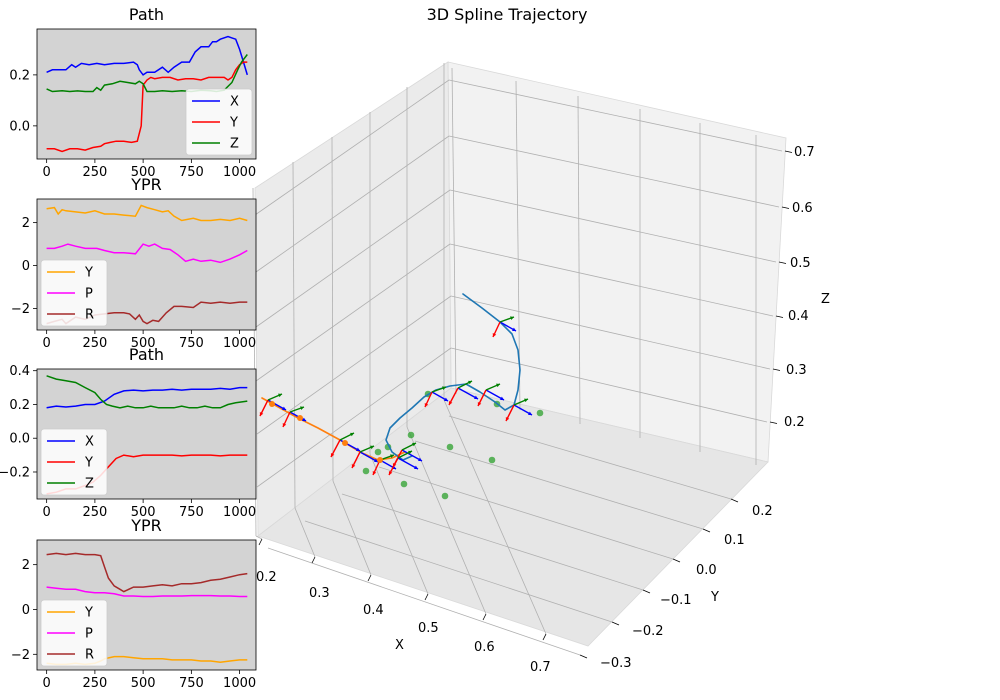 This screenshot has width=1000, height=700. Describe the element at coordinates (453, 377) in the screenshot. I see `spline-line` at that location.